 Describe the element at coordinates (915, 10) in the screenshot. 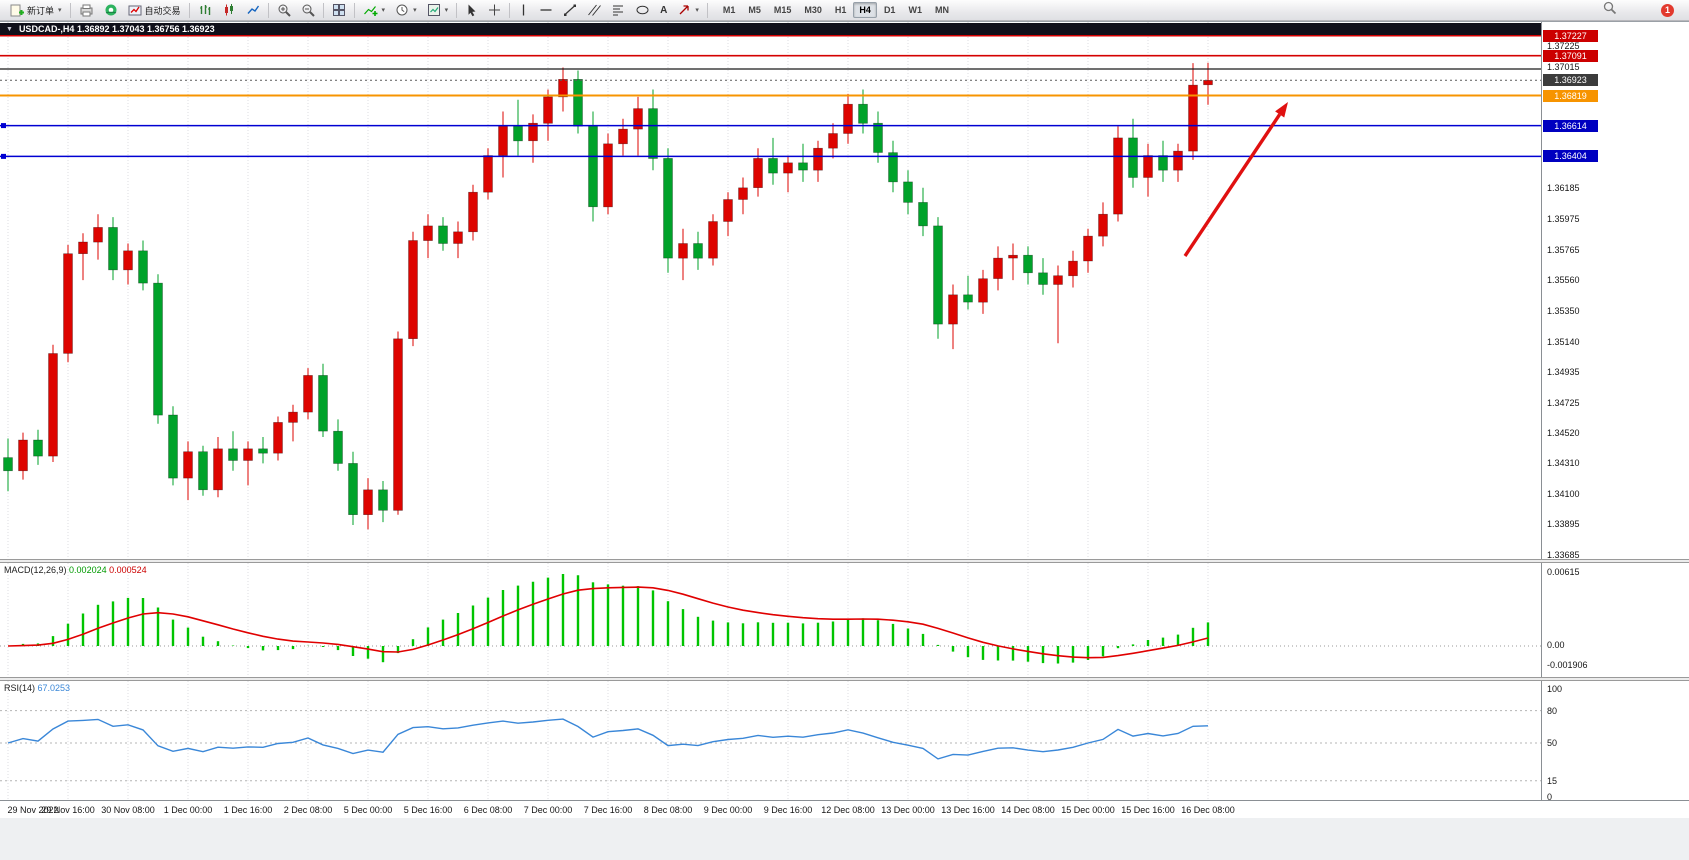

I see `timeframe-button-W1: W1` at that location.